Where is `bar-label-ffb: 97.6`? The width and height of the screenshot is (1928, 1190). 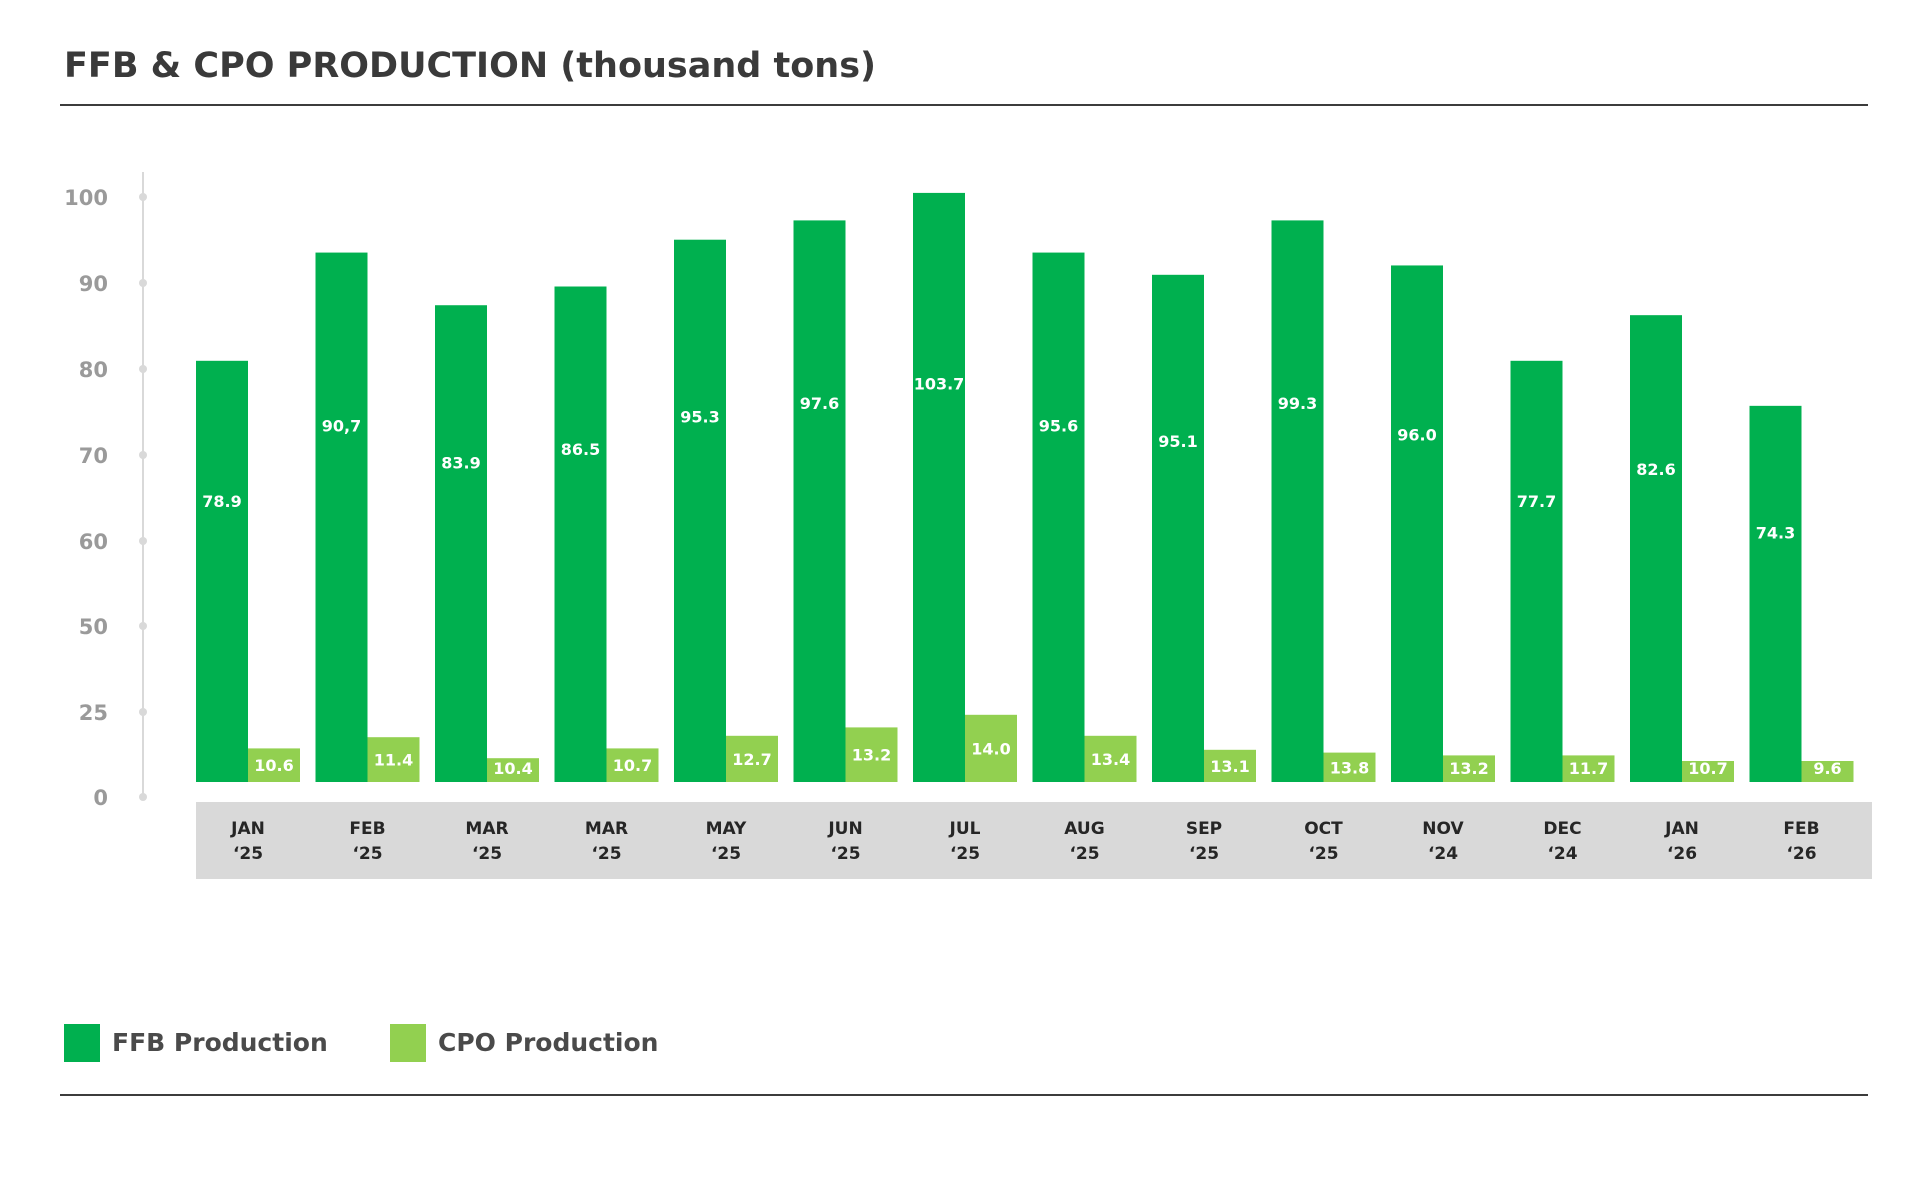 bar-label-ffb: 97.6 is located at coordinates (819, 403).